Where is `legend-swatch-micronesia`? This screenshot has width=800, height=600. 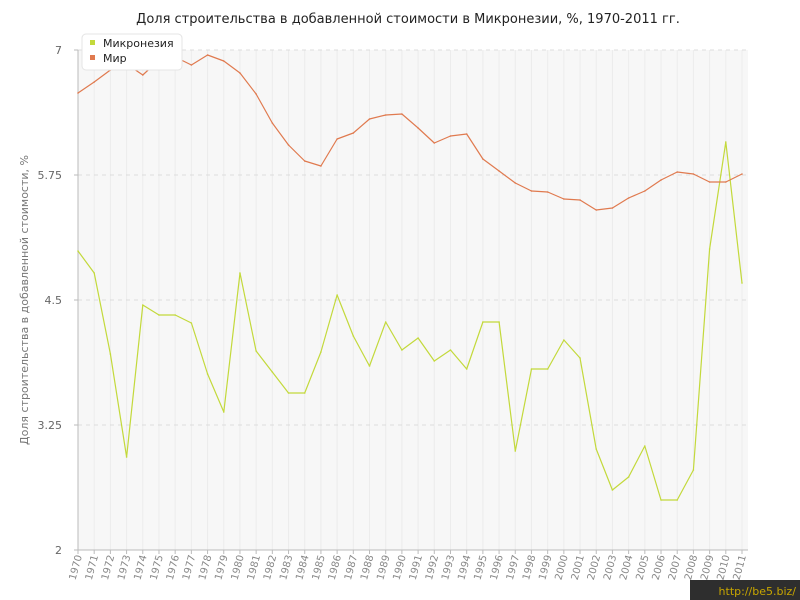
legend-swatch-micronesia is located at coordinates (92, 42).